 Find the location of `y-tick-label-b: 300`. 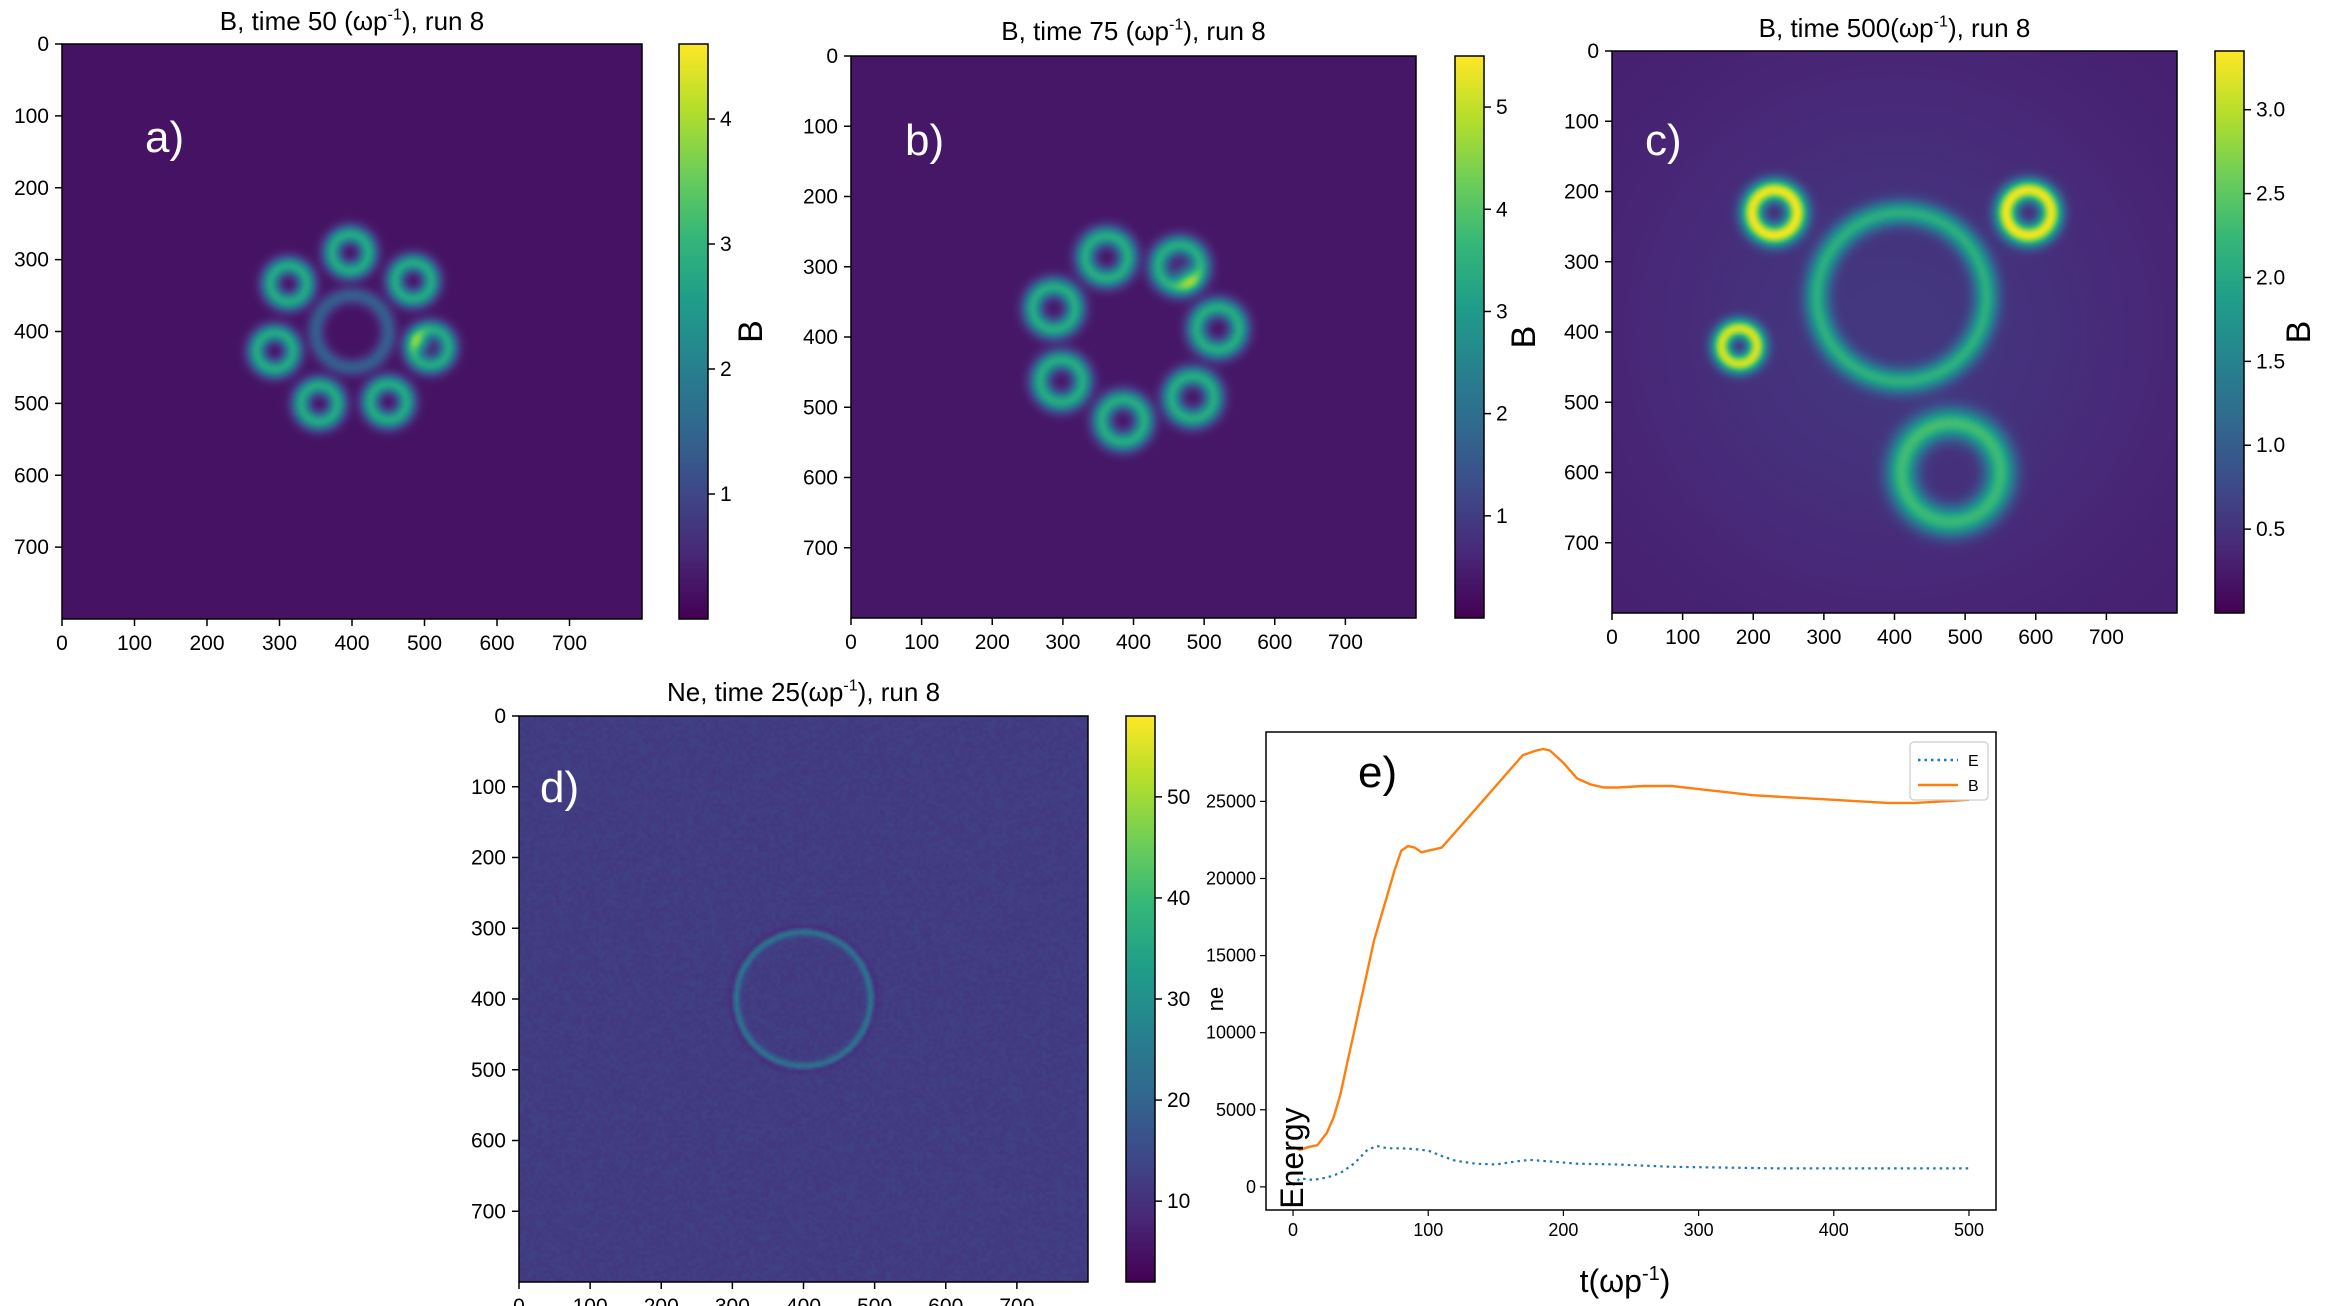

y-tick-label-b: 300 is located at coordinates (820, 267).